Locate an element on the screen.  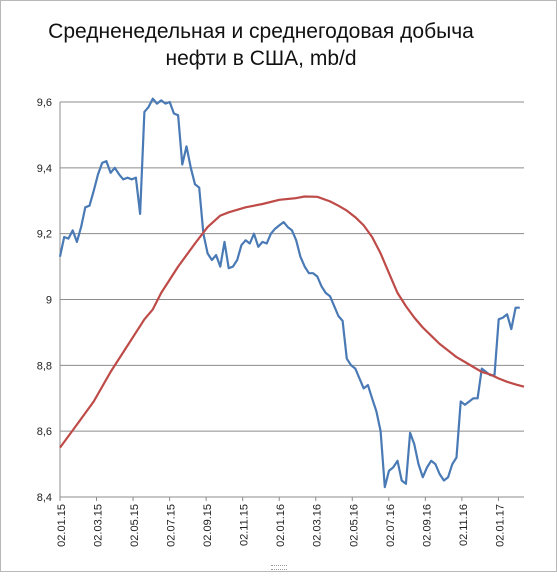
x-tick-label: 02.09.15 is located at coordinates (208, 525).